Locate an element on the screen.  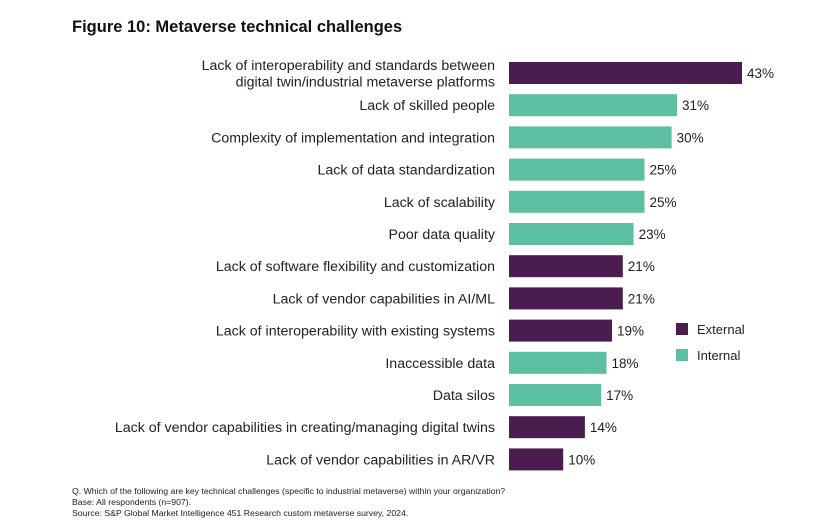
bar-value-label: 18% is located at coordinates (625, 363).